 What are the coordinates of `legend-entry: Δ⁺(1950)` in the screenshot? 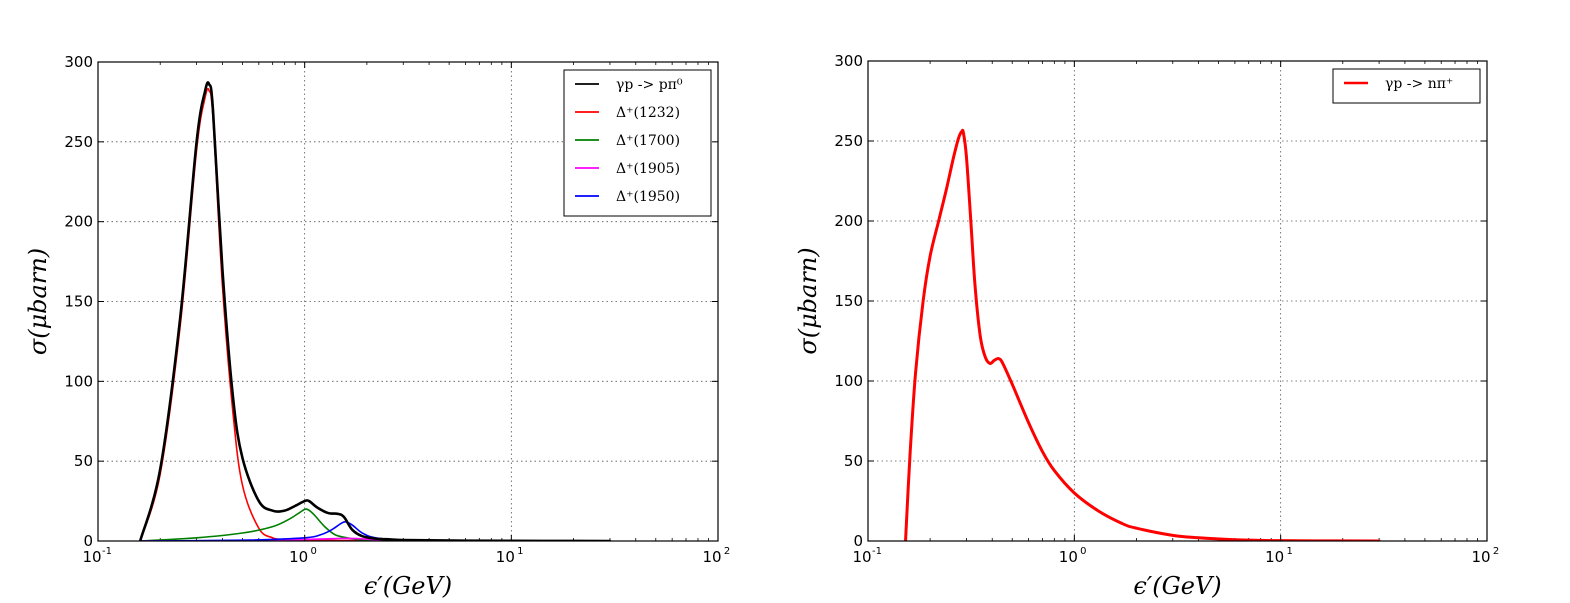 It's located at (648, 197).